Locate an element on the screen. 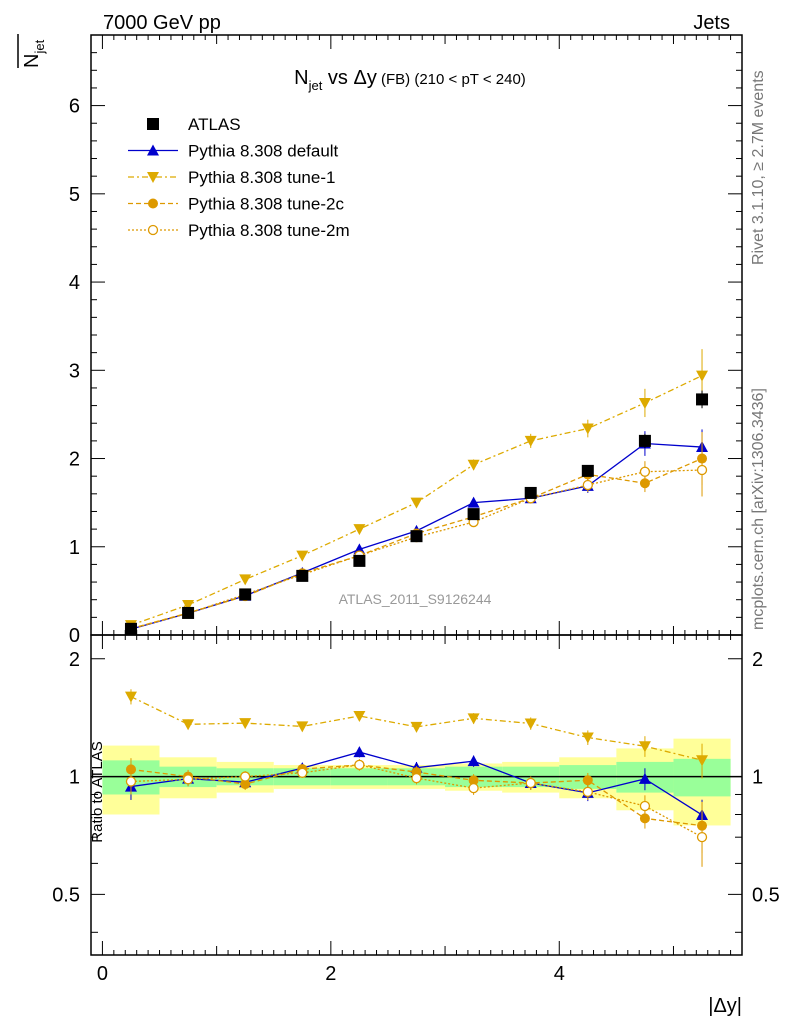 This screenshot has height=1024, width=786. title-pt-cut: (210 < pT < 240) is located at coordinates (468, 79).